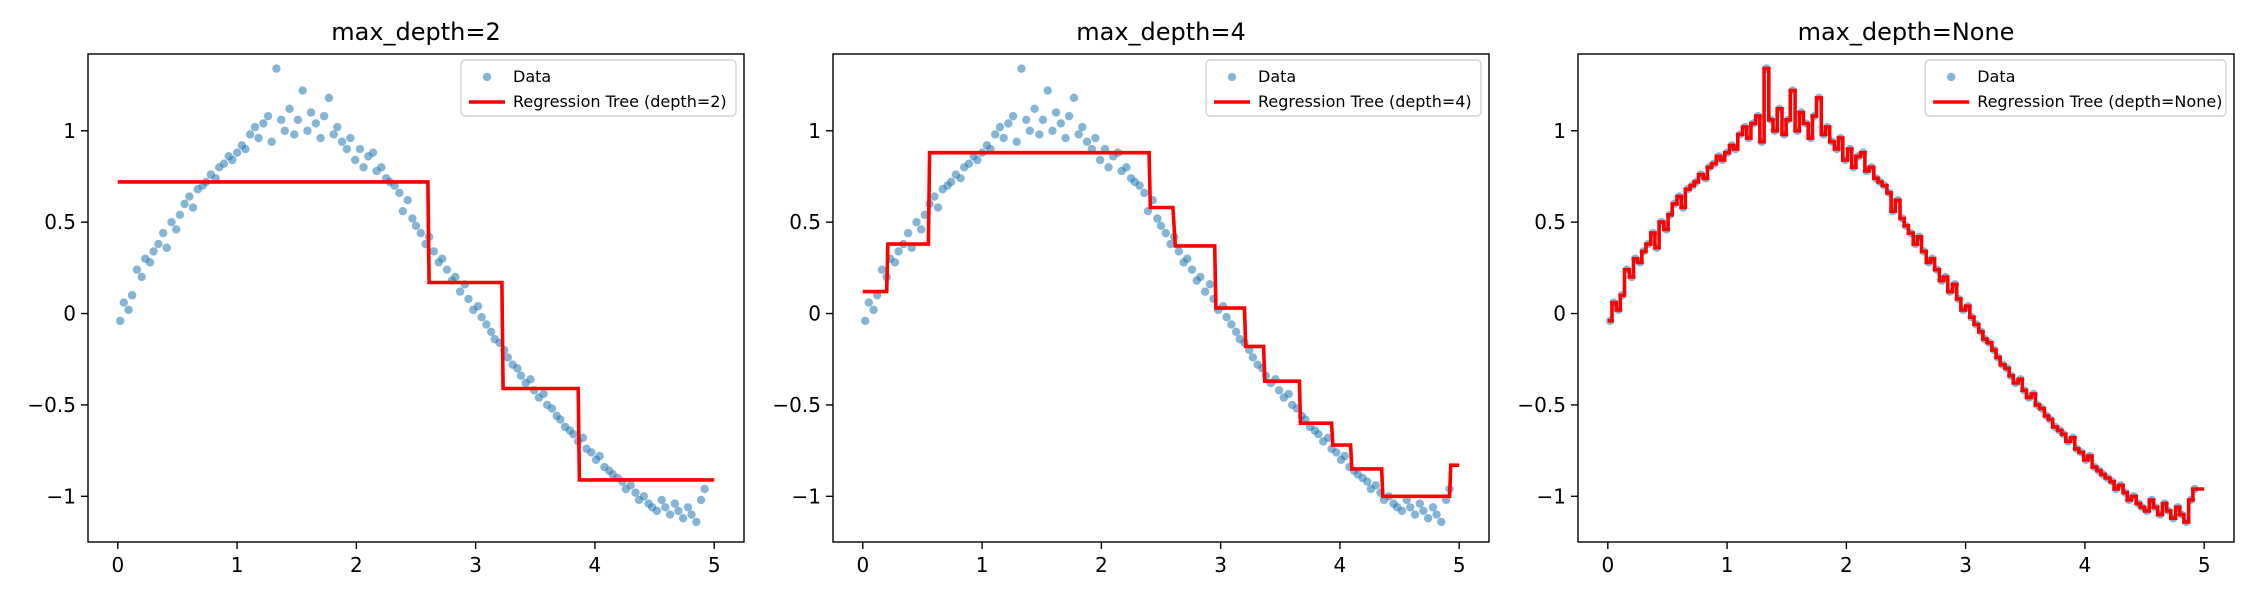 This screenshot has height=600, width=2250. I want to click on legend: Data Regression Tree (depth=2), so click(598, 88).